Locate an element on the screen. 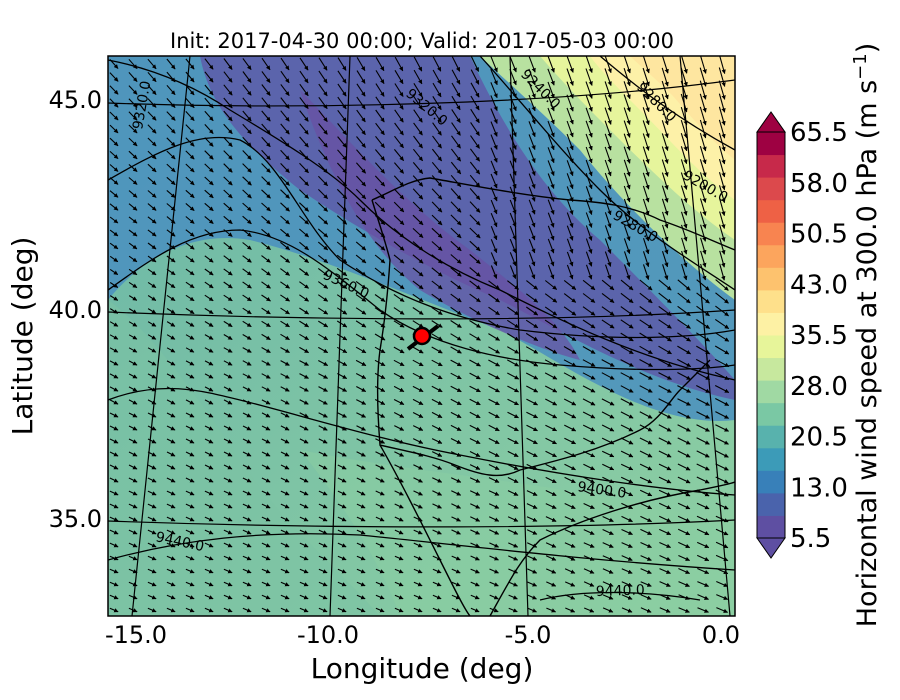 The height and width of the screenshot is (700, 900). colorbar-band is located at coordinates (771, 324).